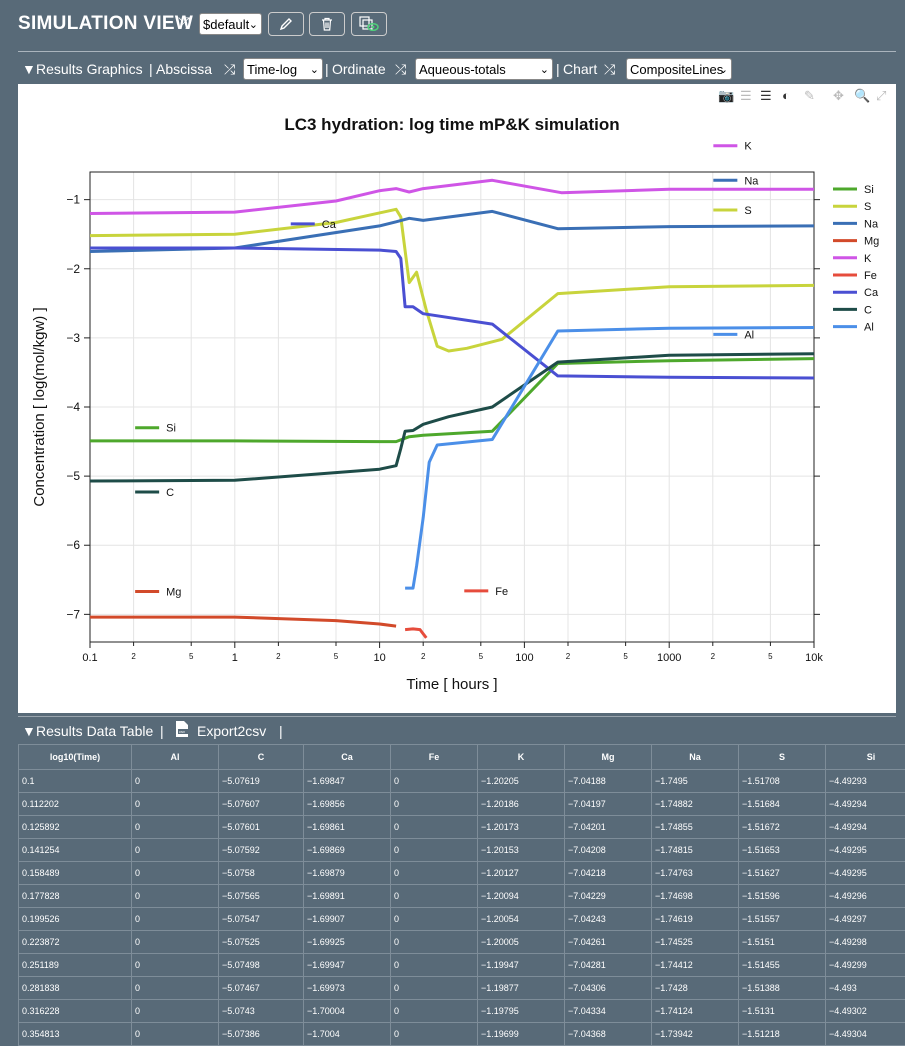 The width and height of the screenshot is (905, 1046). What do you see at coordinates (400, 69) in the screenshot?
I see `ordinate-shuffle-icon: ⤮` at bounding box center [400, 69].